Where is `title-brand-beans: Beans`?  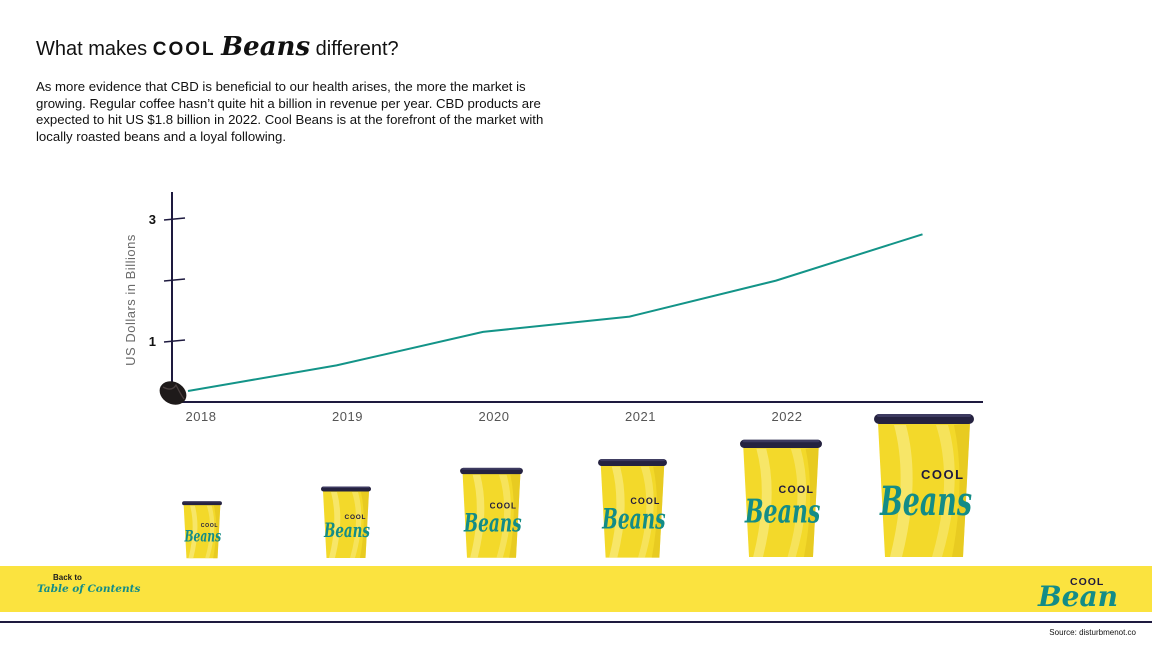 title-brand-beans: Beans is located at coordinates (266, 47).